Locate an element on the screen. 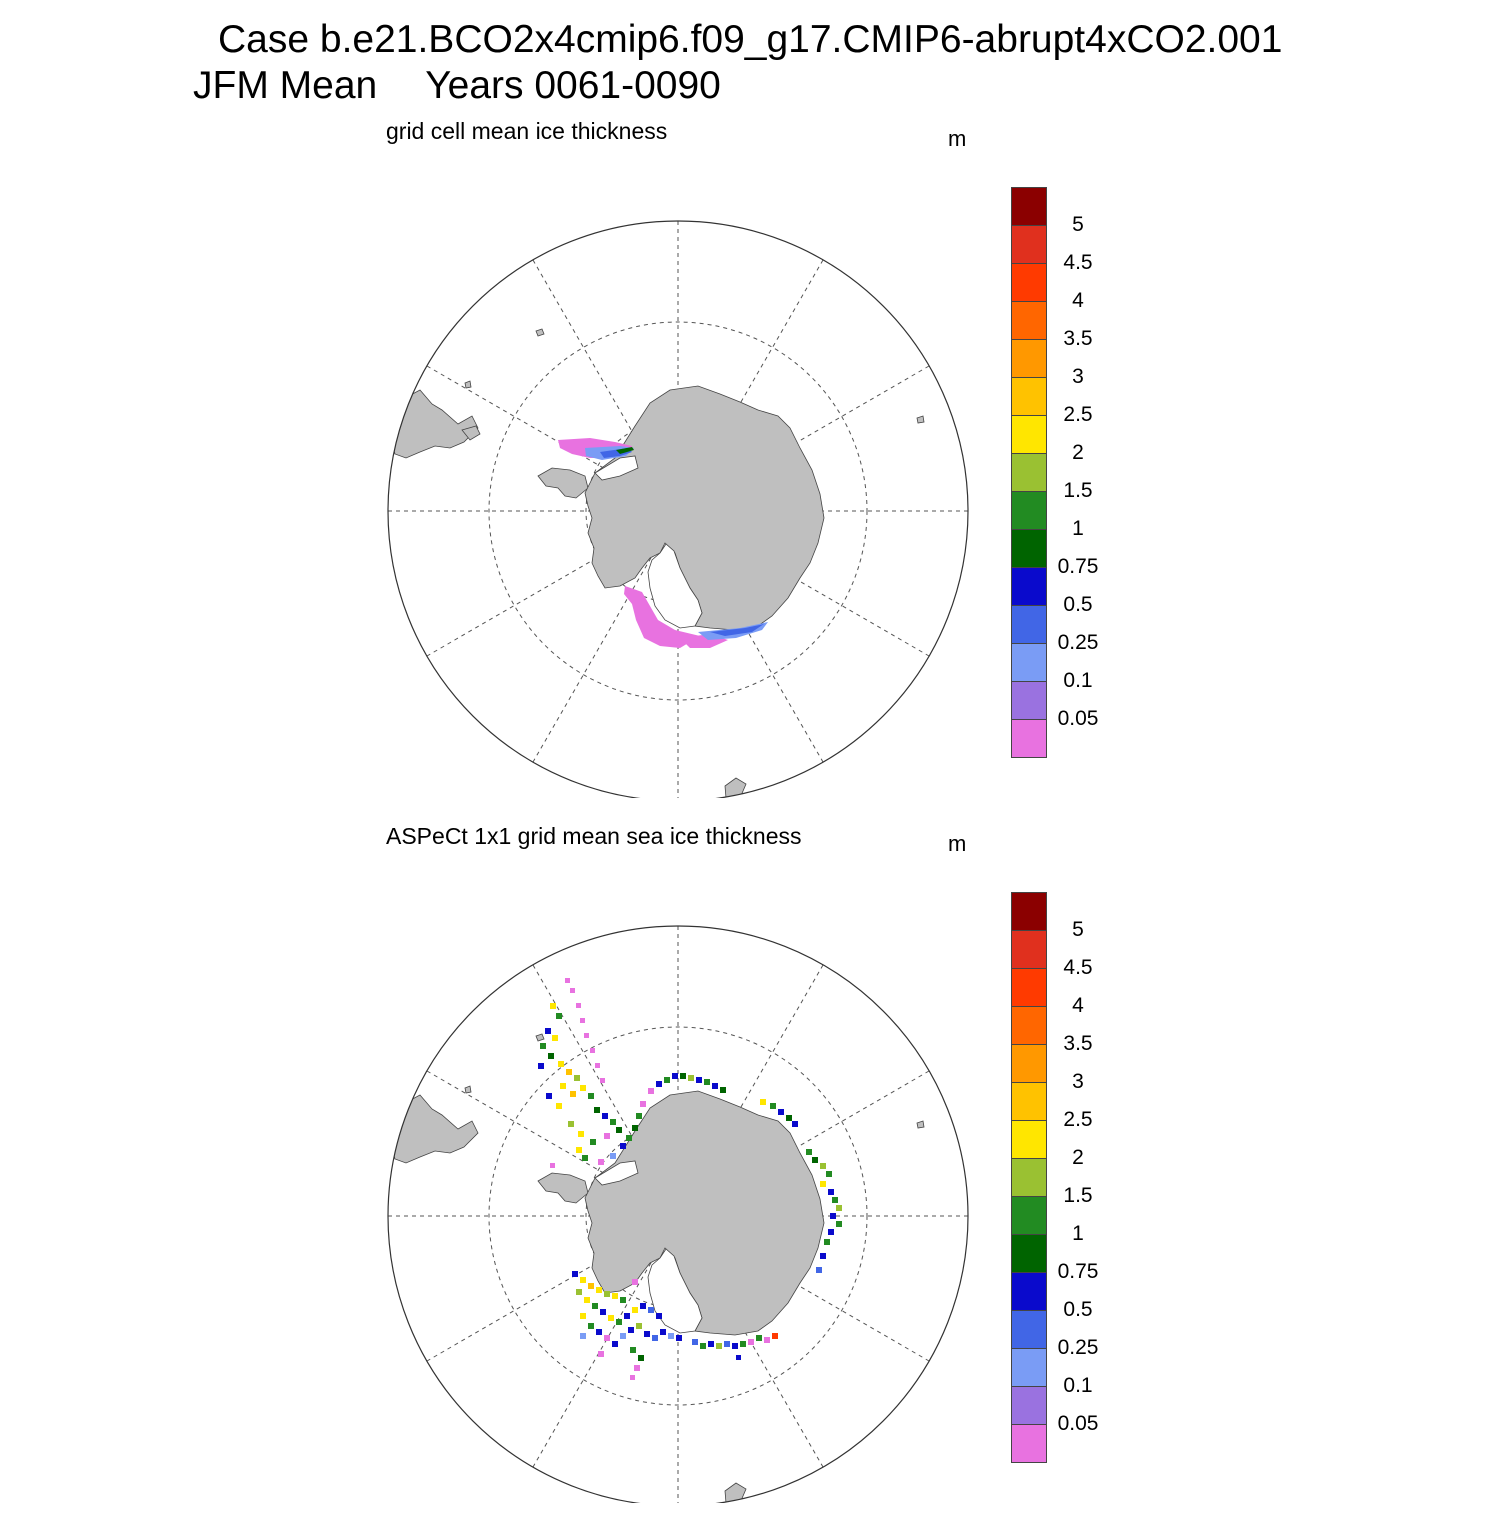 The image size is (1500, 1528). years-label: Years 0061-0090 is located at coordinates (573, 85).